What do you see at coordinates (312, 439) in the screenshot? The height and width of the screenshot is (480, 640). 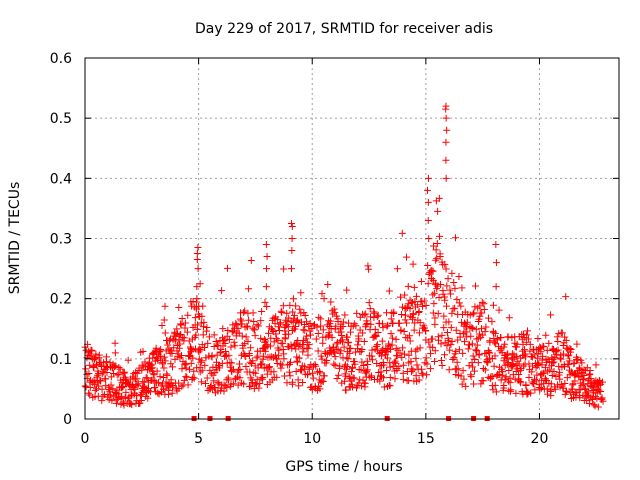 I see `x-tick-label: 10` at bounding box center [312, 439].